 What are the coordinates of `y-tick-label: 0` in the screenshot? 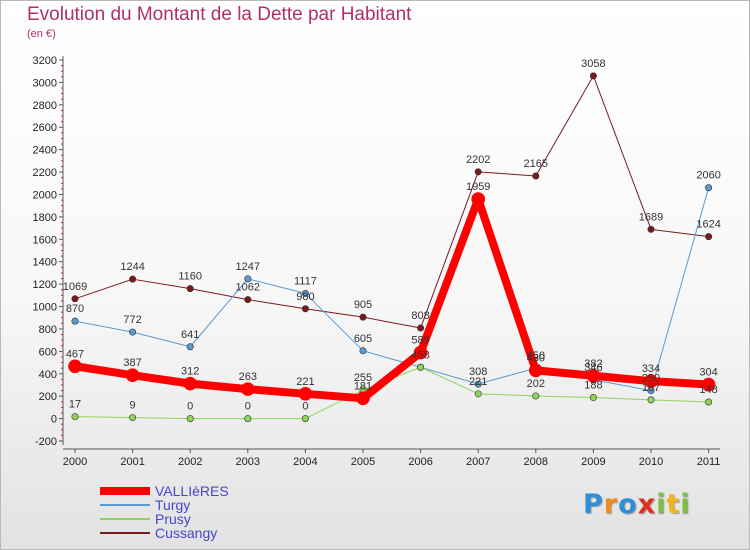 It's located at (54, 420).